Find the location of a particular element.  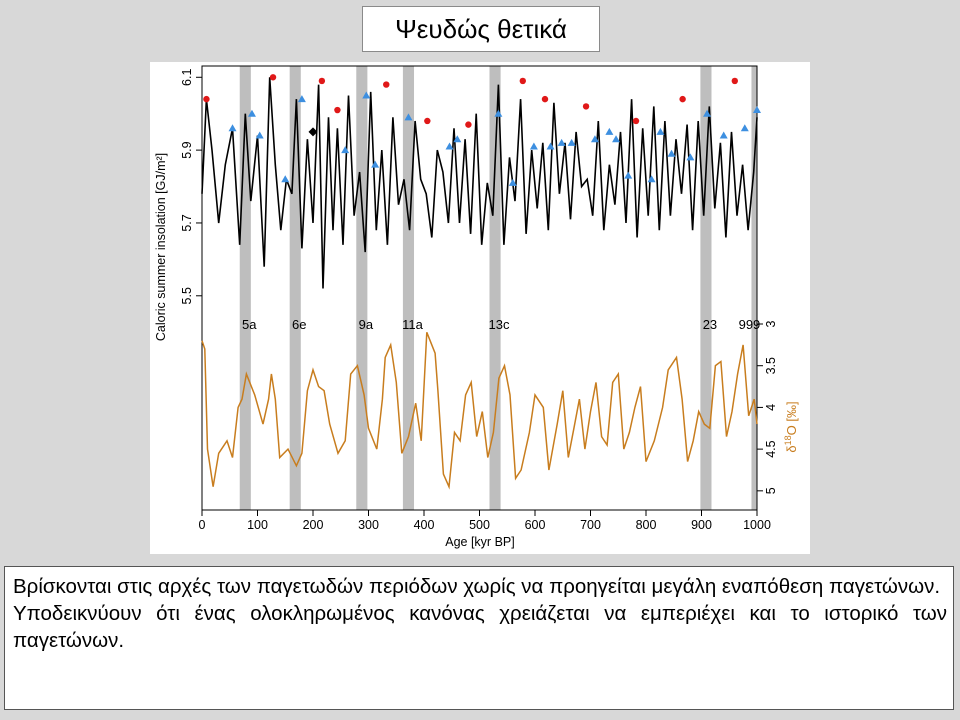

d18o-axis-label: δ18O [‰] is located at coordinates (791, 426).